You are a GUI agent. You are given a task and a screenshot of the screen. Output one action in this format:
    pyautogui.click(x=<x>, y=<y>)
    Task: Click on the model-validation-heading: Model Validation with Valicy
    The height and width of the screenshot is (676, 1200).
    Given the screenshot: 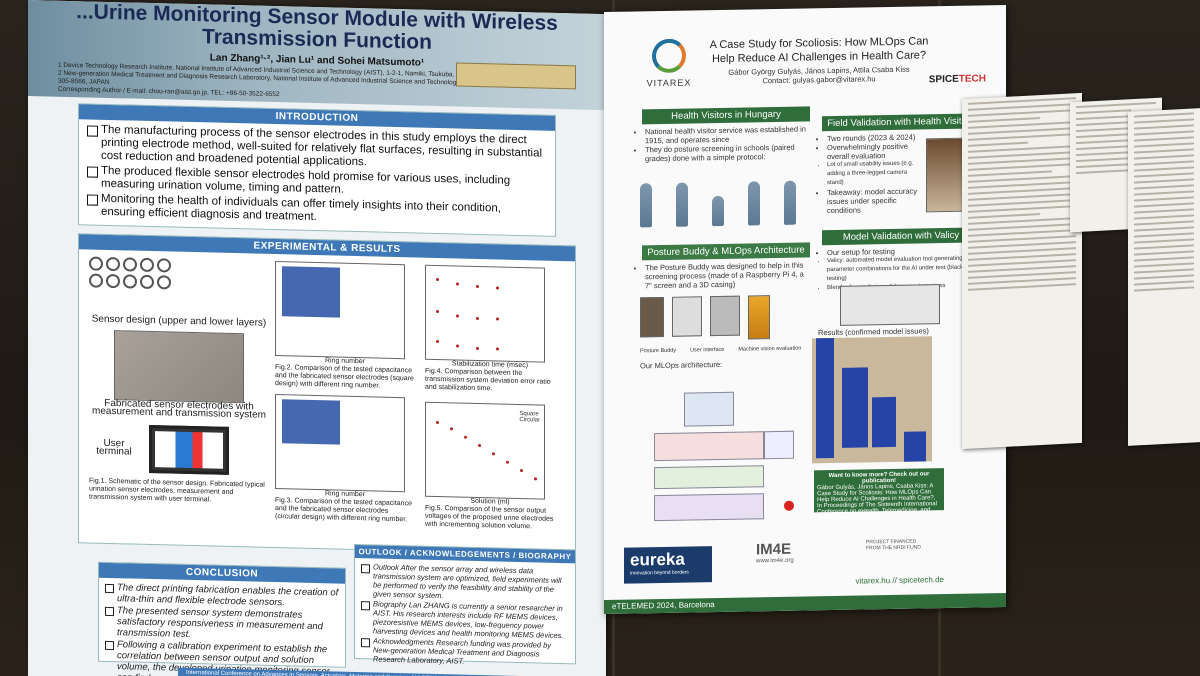 What is the action you would take?
    pyautogui.click(x=901, y=236)
    